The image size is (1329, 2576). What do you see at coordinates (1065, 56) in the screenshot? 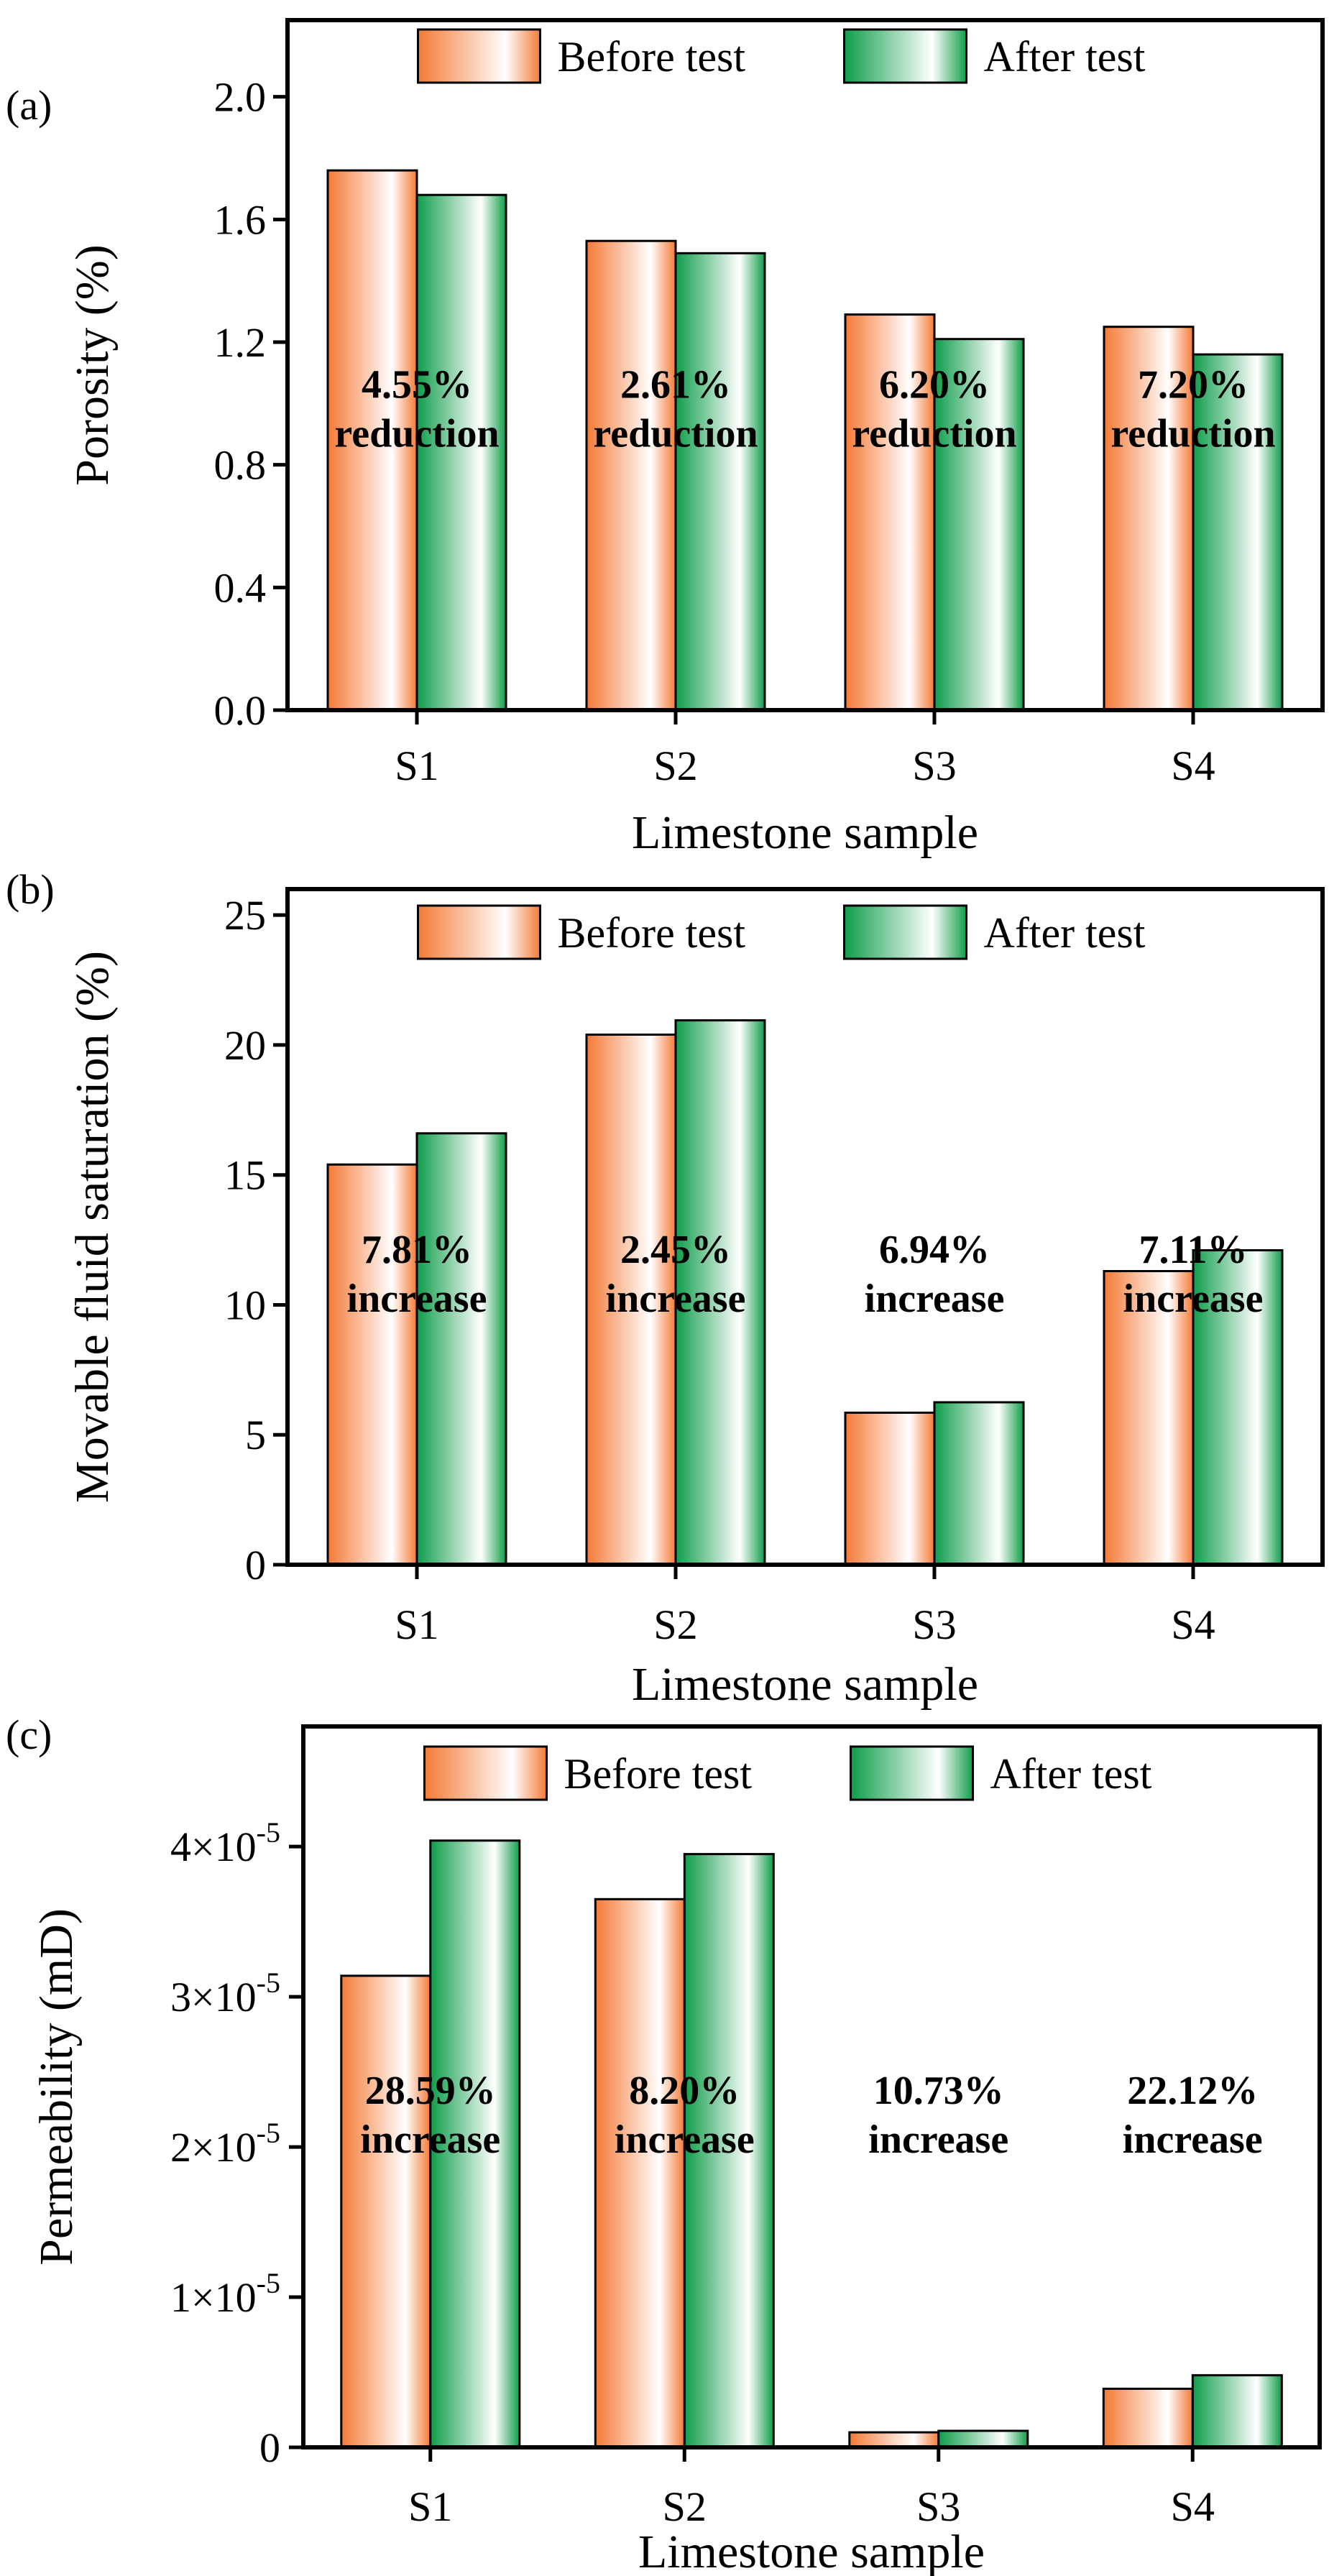
I see `legend-label-a-after: After test` at bounding box center [1065, 56].